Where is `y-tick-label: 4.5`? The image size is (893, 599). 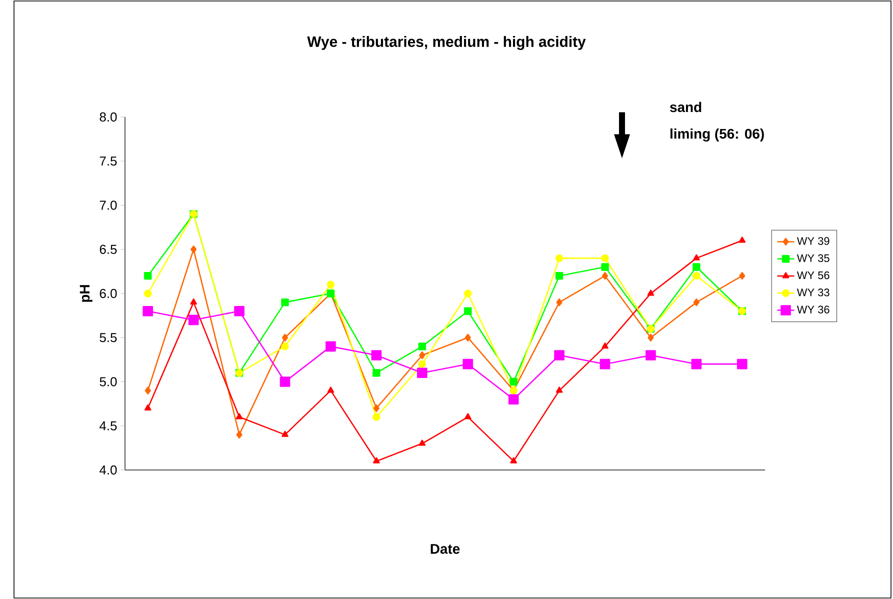
y-tick-label: 4.5 is located at coordinates (108, 425).